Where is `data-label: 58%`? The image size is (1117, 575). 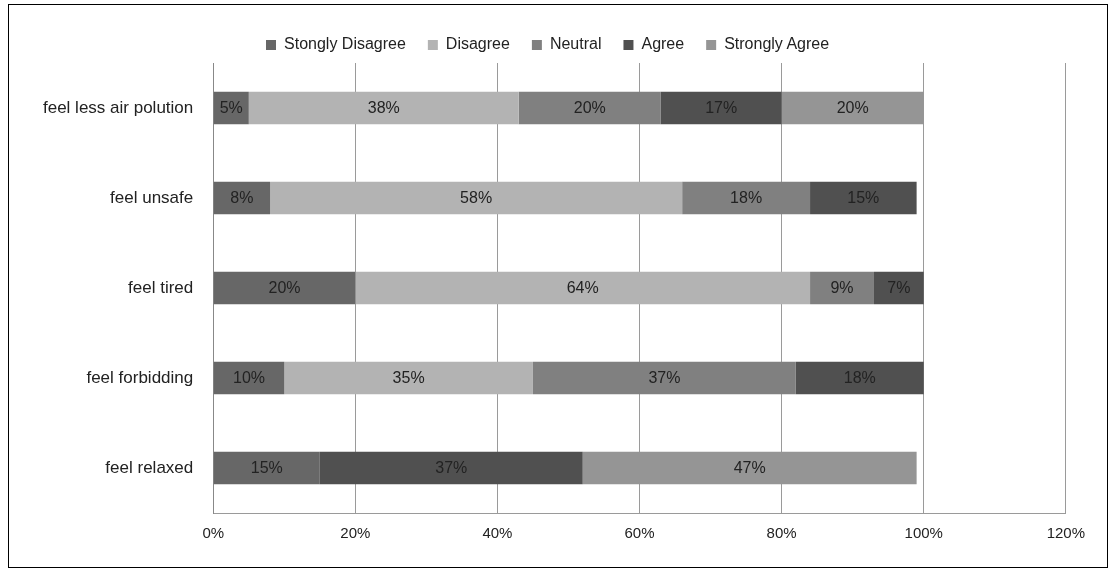
data-label: 58% is located at coordinates (476, 198).